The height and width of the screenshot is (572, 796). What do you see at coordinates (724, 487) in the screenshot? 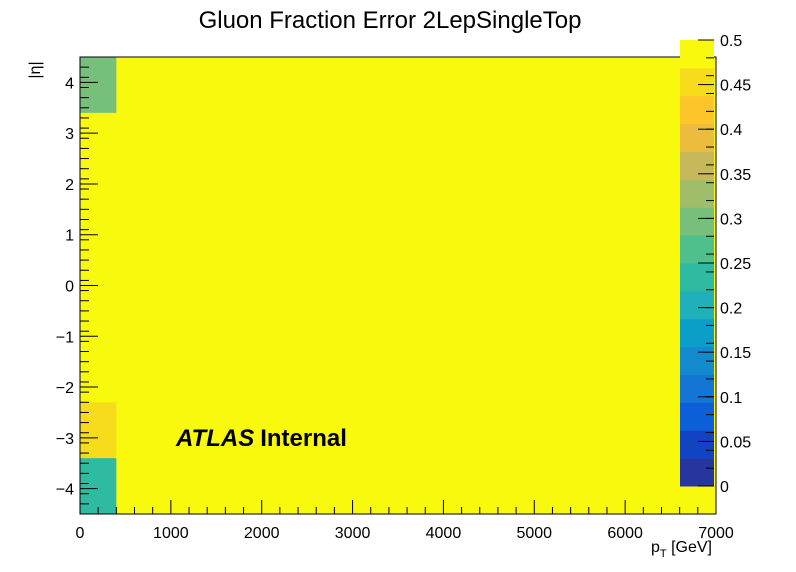
I see `z-tick-label: 0` at bounding box center [724, 487].